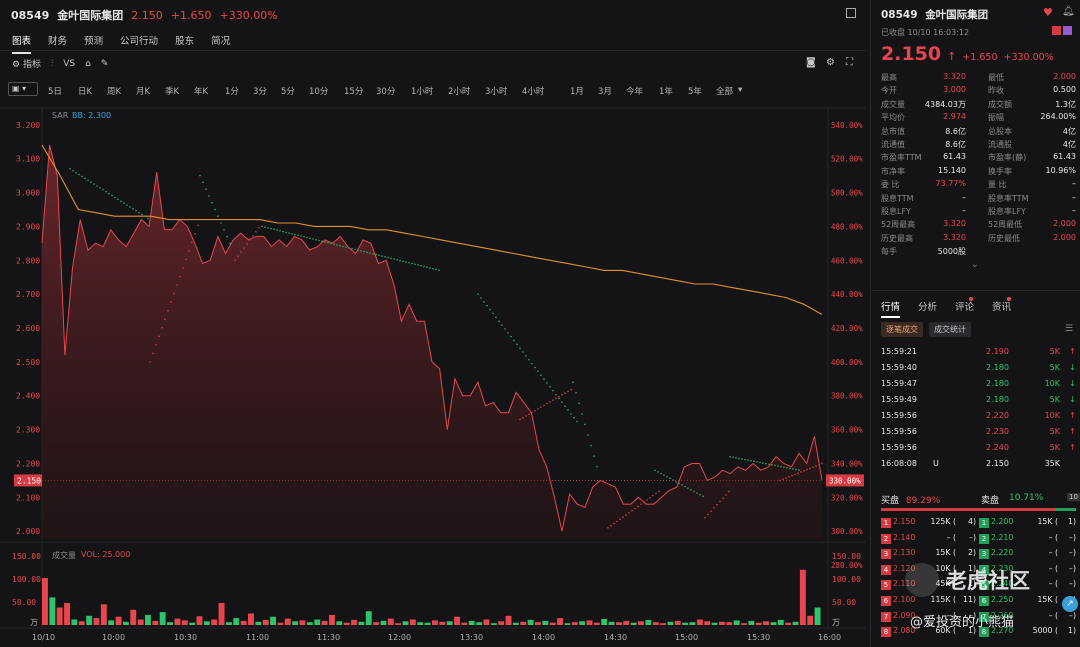  I want to click on period-13: 2小时, so click(459, 92).